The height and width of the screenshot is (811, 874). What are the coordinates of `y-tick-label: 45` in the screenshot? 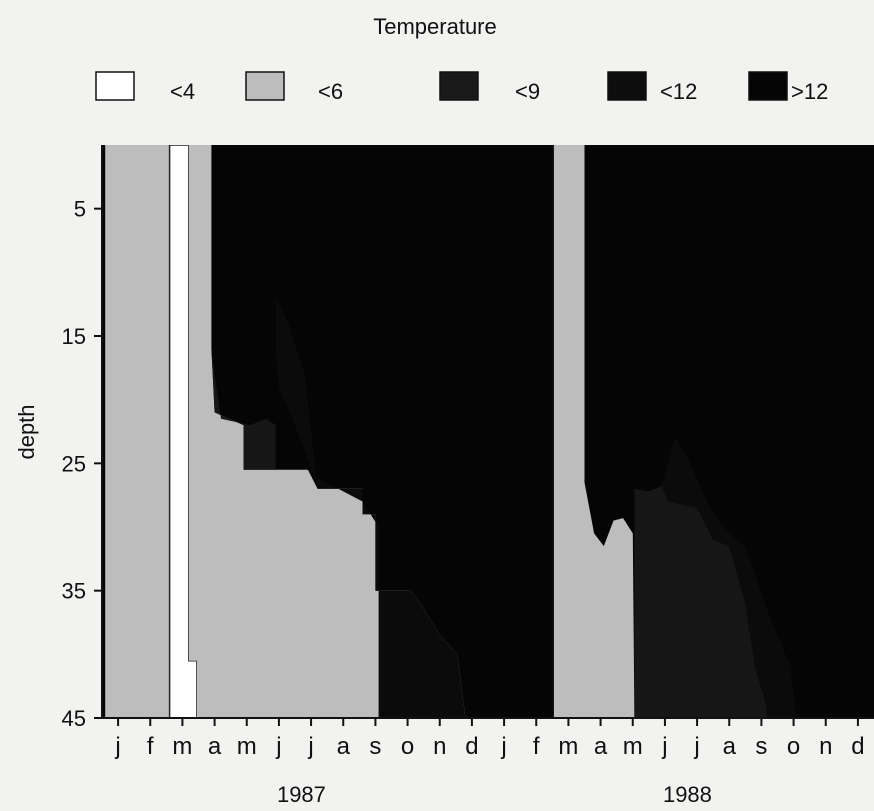 It's located at (74, 718).